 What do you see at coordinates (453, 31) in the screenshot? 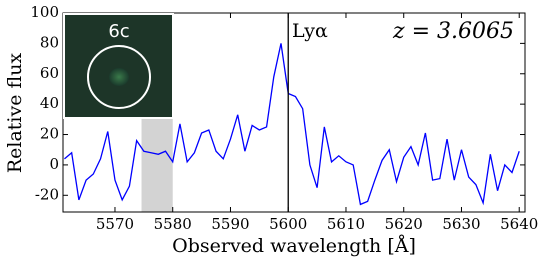
I see `redshift-label: z = 3.6065` at bounding box center [453, 31].